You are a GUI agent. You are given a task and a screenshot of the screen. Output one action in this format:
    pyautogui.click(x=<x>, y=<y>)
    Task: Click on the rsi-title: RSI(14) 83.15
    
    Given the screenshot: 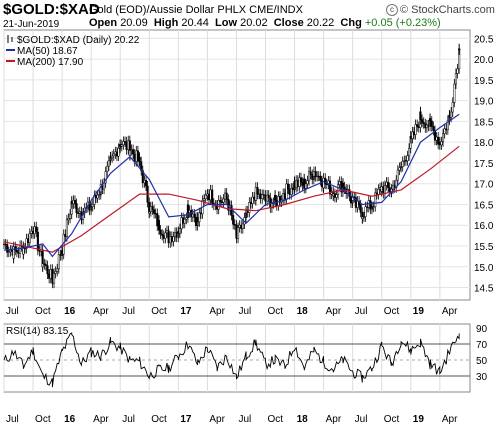 What is the action you would take?
    pyautogui.click(x=37, y=331)
    